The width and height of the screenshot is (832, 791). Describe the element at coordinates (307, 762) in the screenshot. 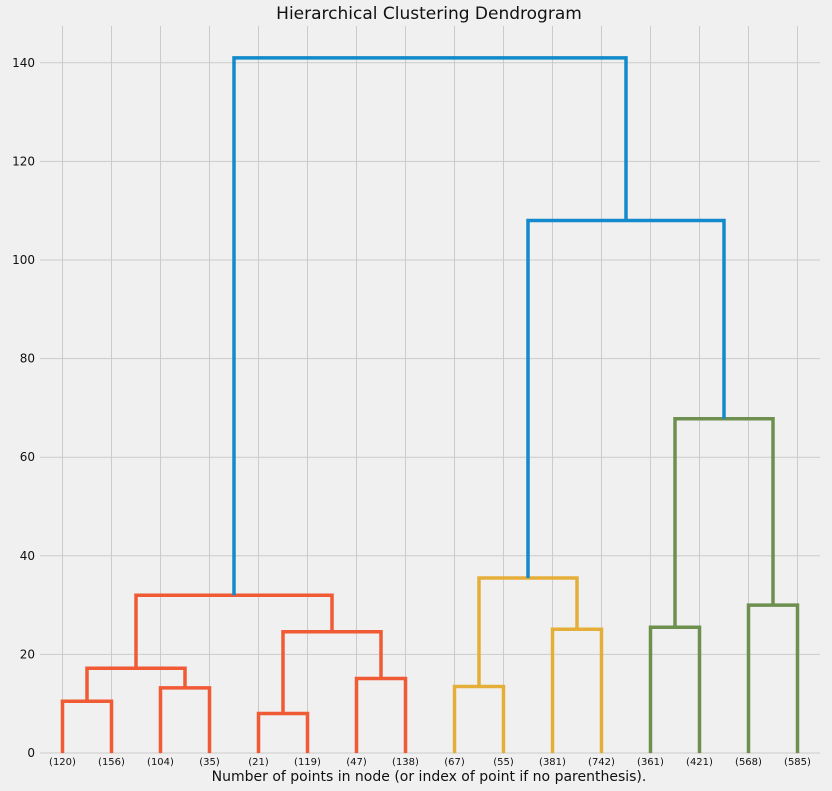

I see `leaf-label: (119)` at that location.